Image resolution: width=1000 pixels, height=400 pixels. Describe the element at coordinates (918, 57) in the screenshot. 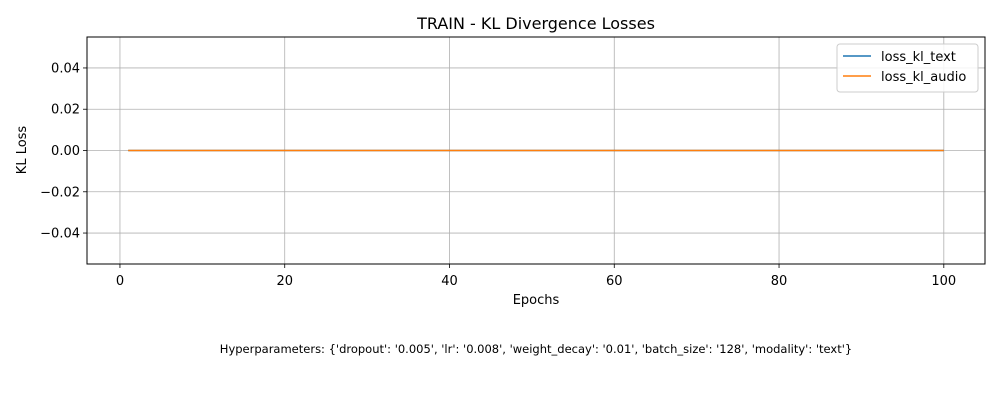

I see `legend-label: loss_kl_text` at that location.